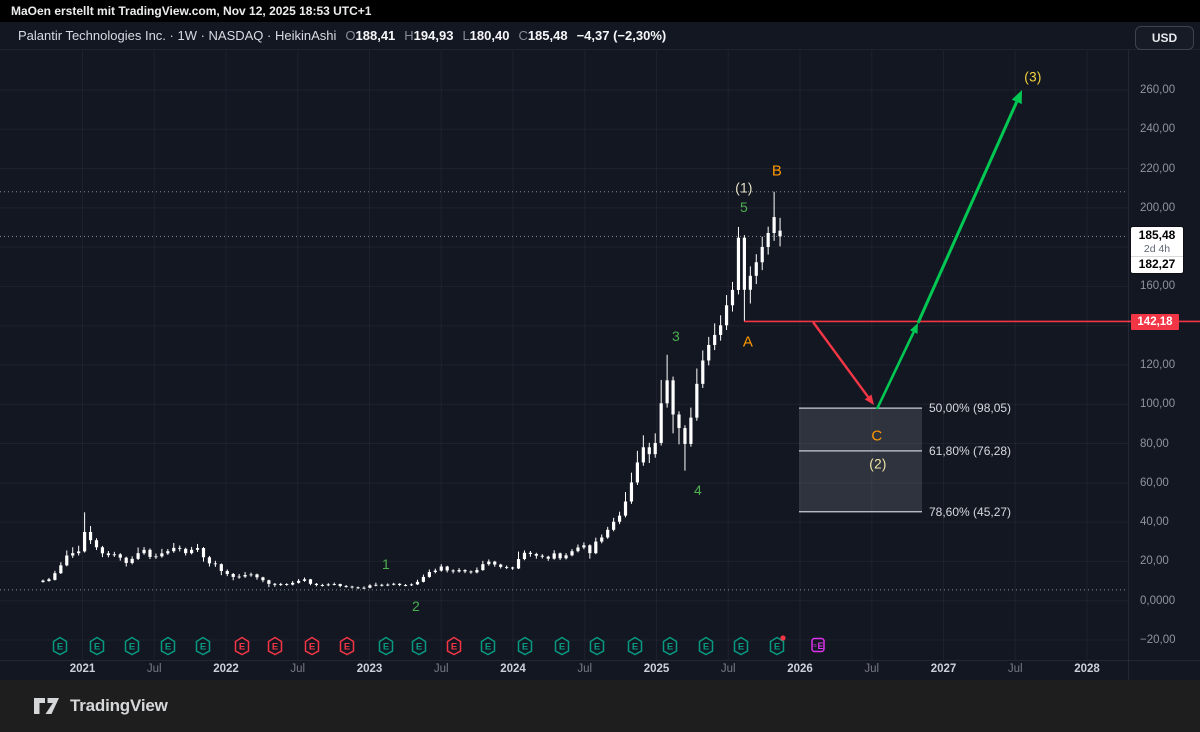 The height and width of the screenshot is (732, 1200). Describe the element at coordinates (877, 436) in the screenshot. I see `wave-label-C: C` at that location.